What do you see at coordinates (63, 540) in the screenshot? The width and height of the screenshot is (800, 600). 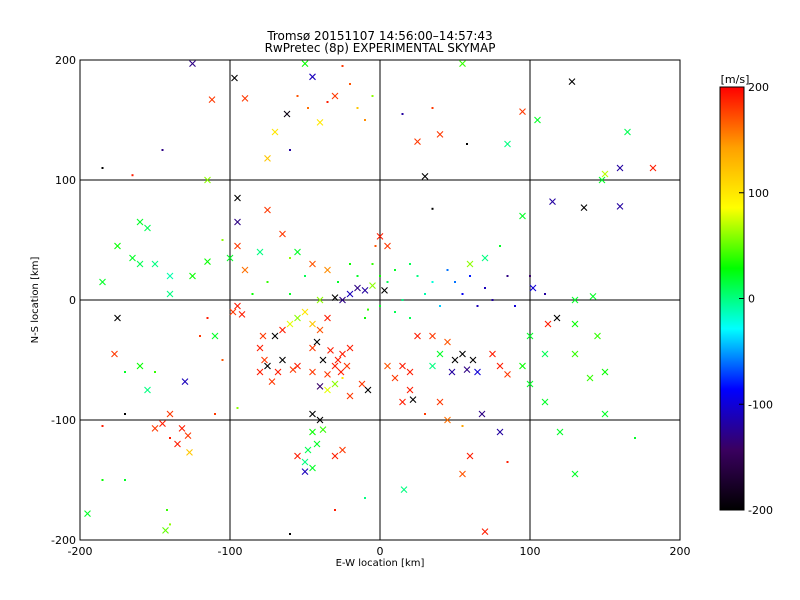 I see `y-tick-label: -200` at bounding box center [63, 540].